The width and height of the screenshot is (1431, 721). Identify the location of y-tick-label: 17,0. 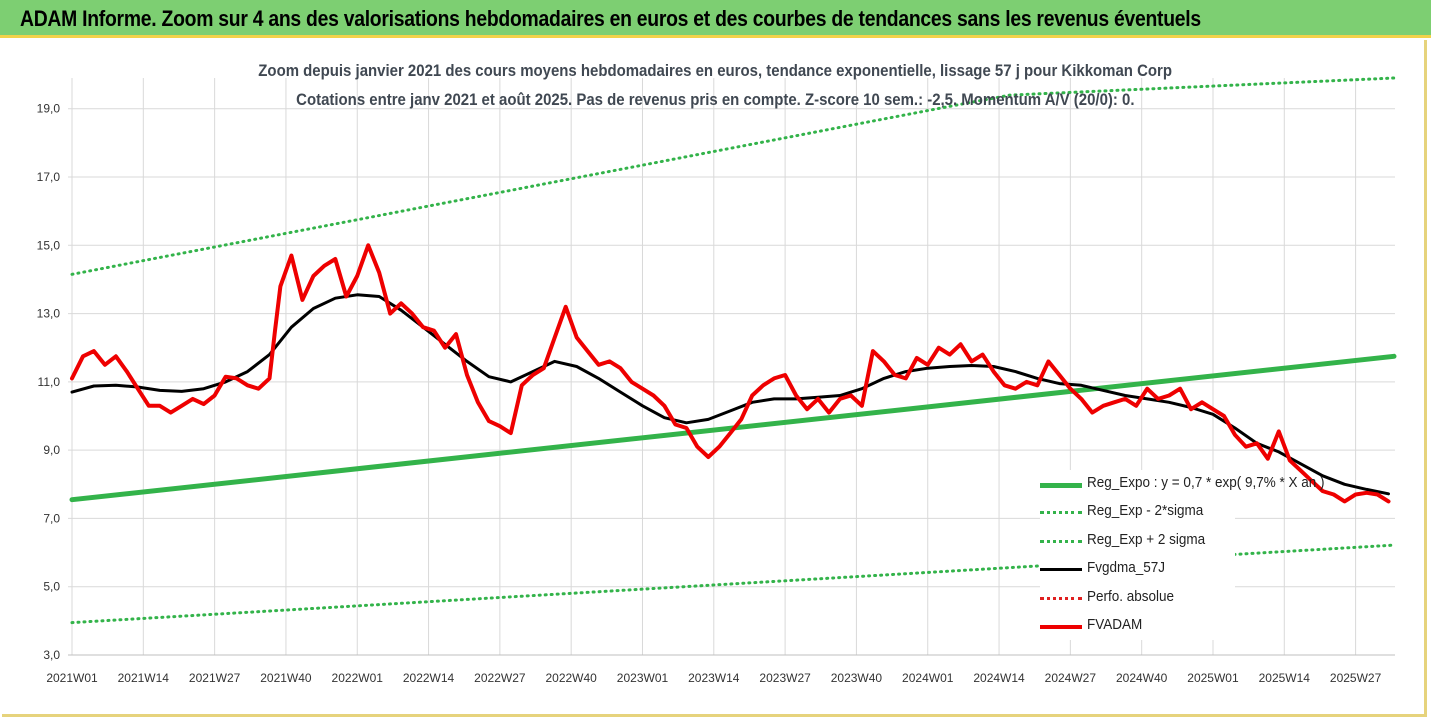
(49, 177).